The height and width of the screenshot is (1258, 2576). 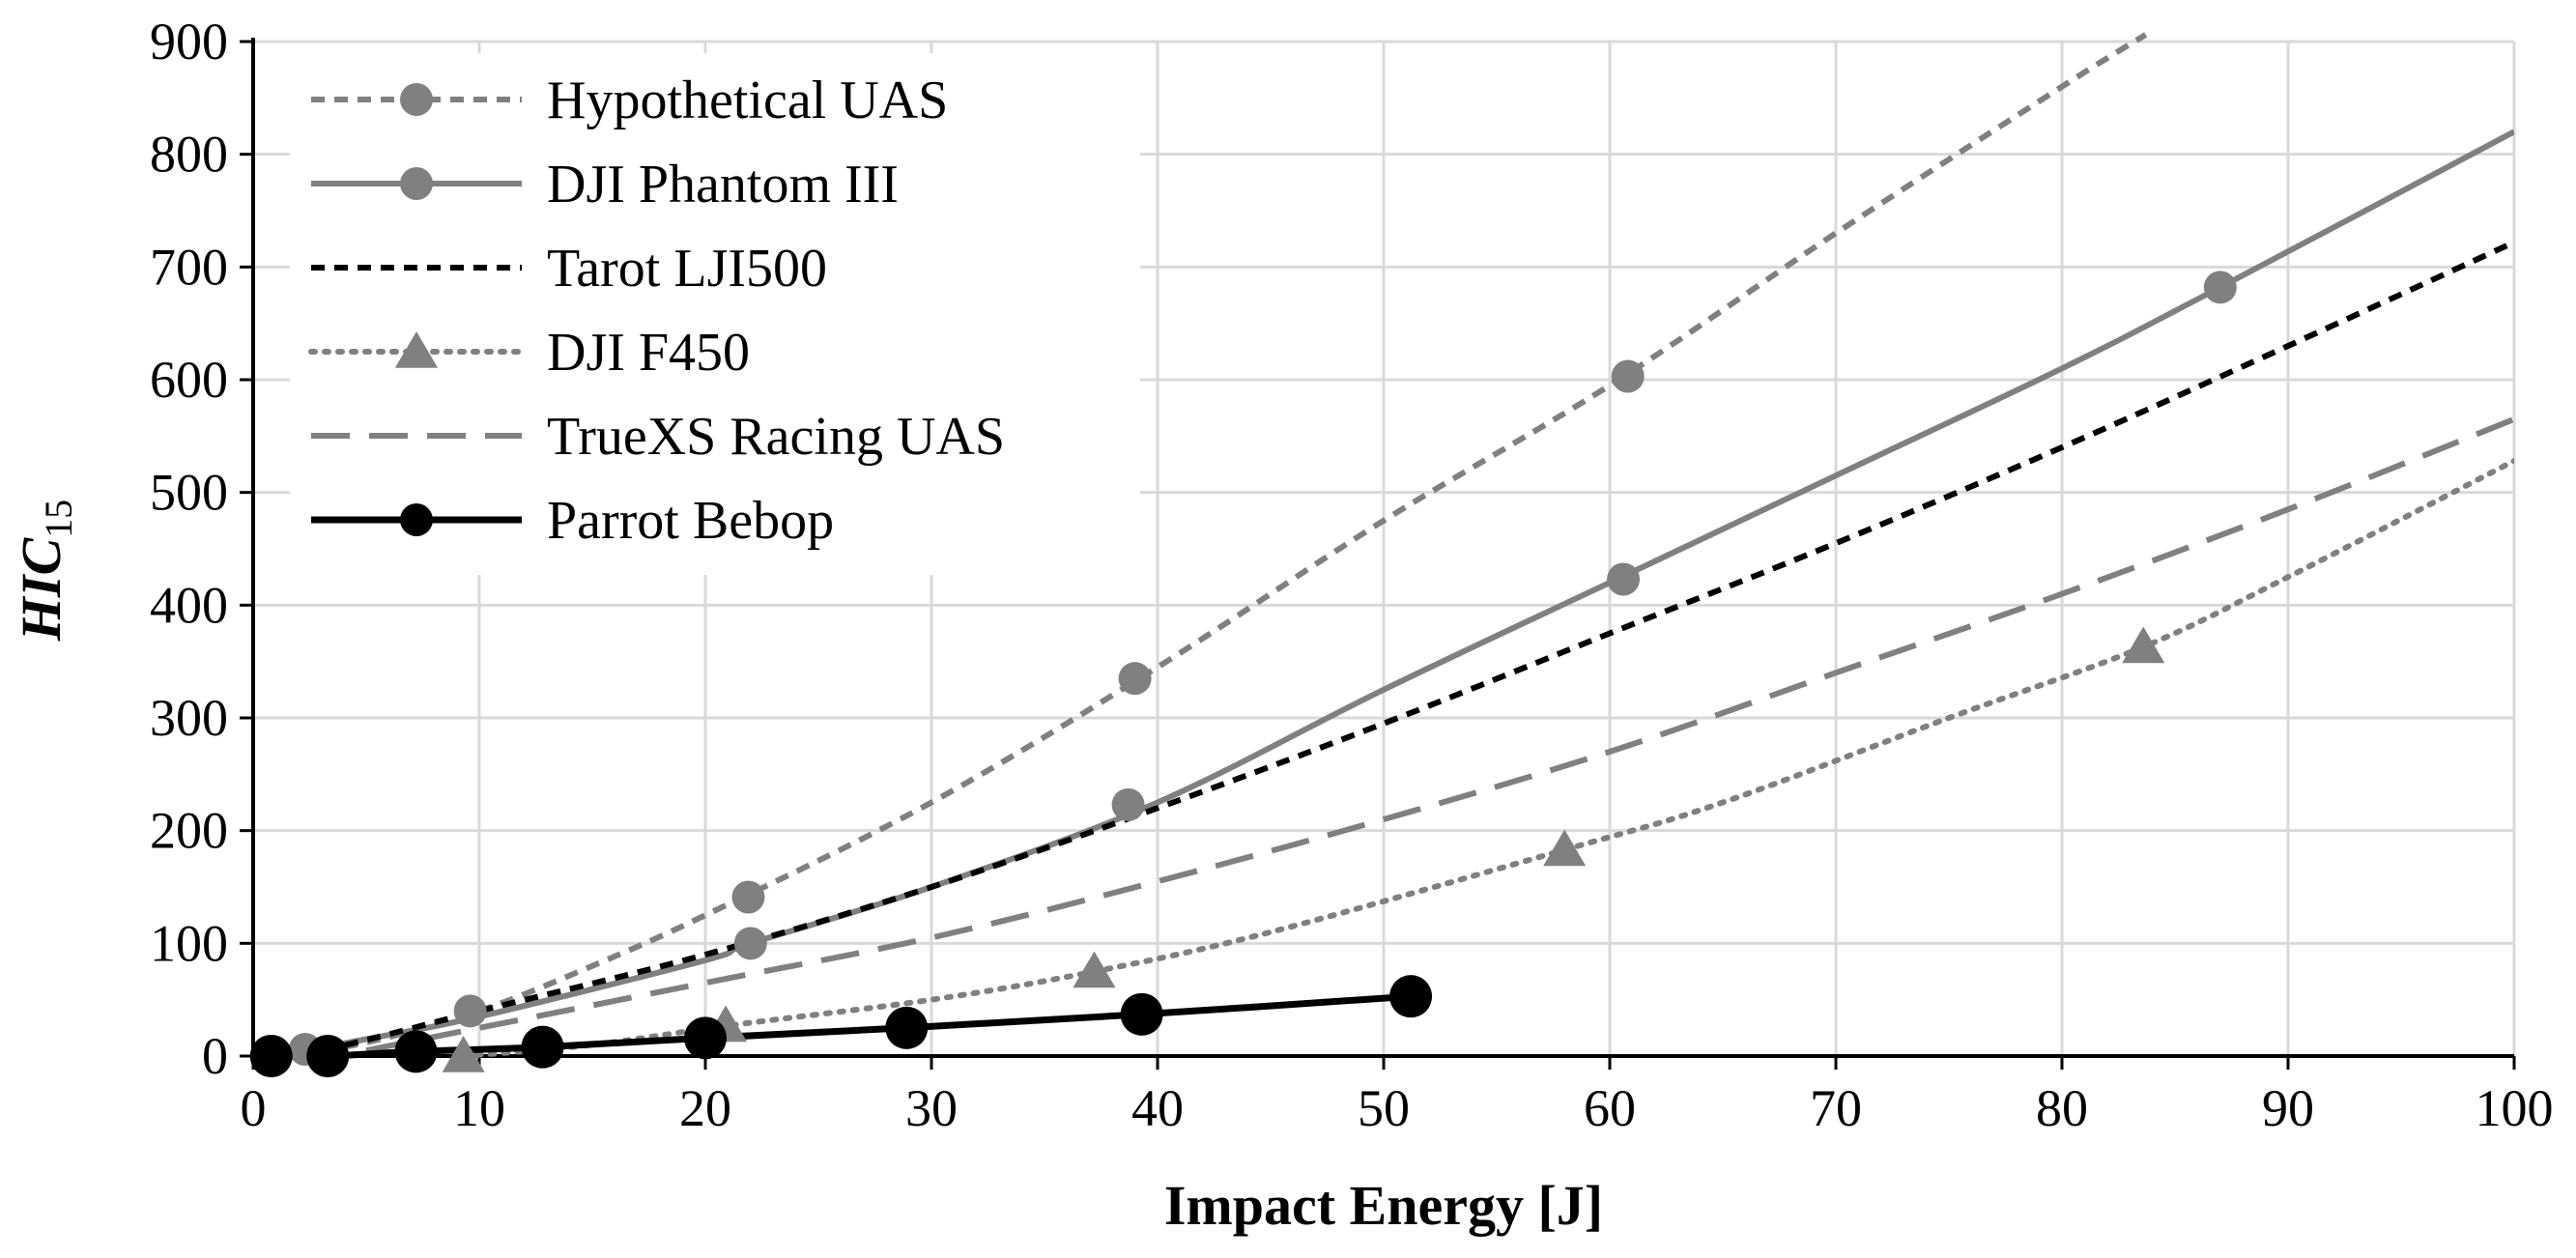 I want to click on y-tick-label: 700, so click(x=189, y=267).